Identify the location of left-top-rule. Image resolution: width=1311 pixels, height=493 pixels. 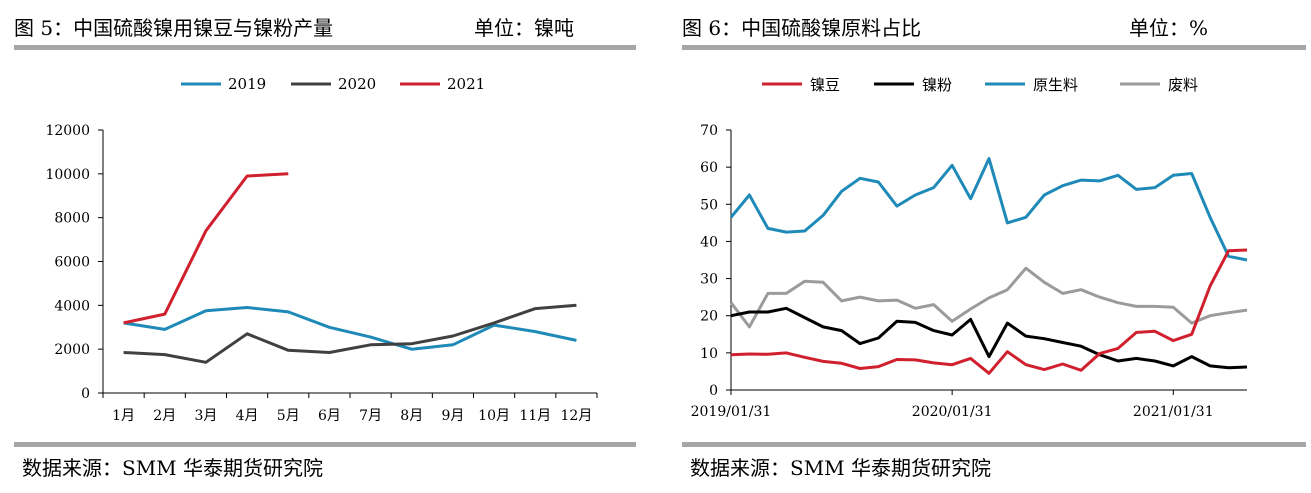
(325, 47).